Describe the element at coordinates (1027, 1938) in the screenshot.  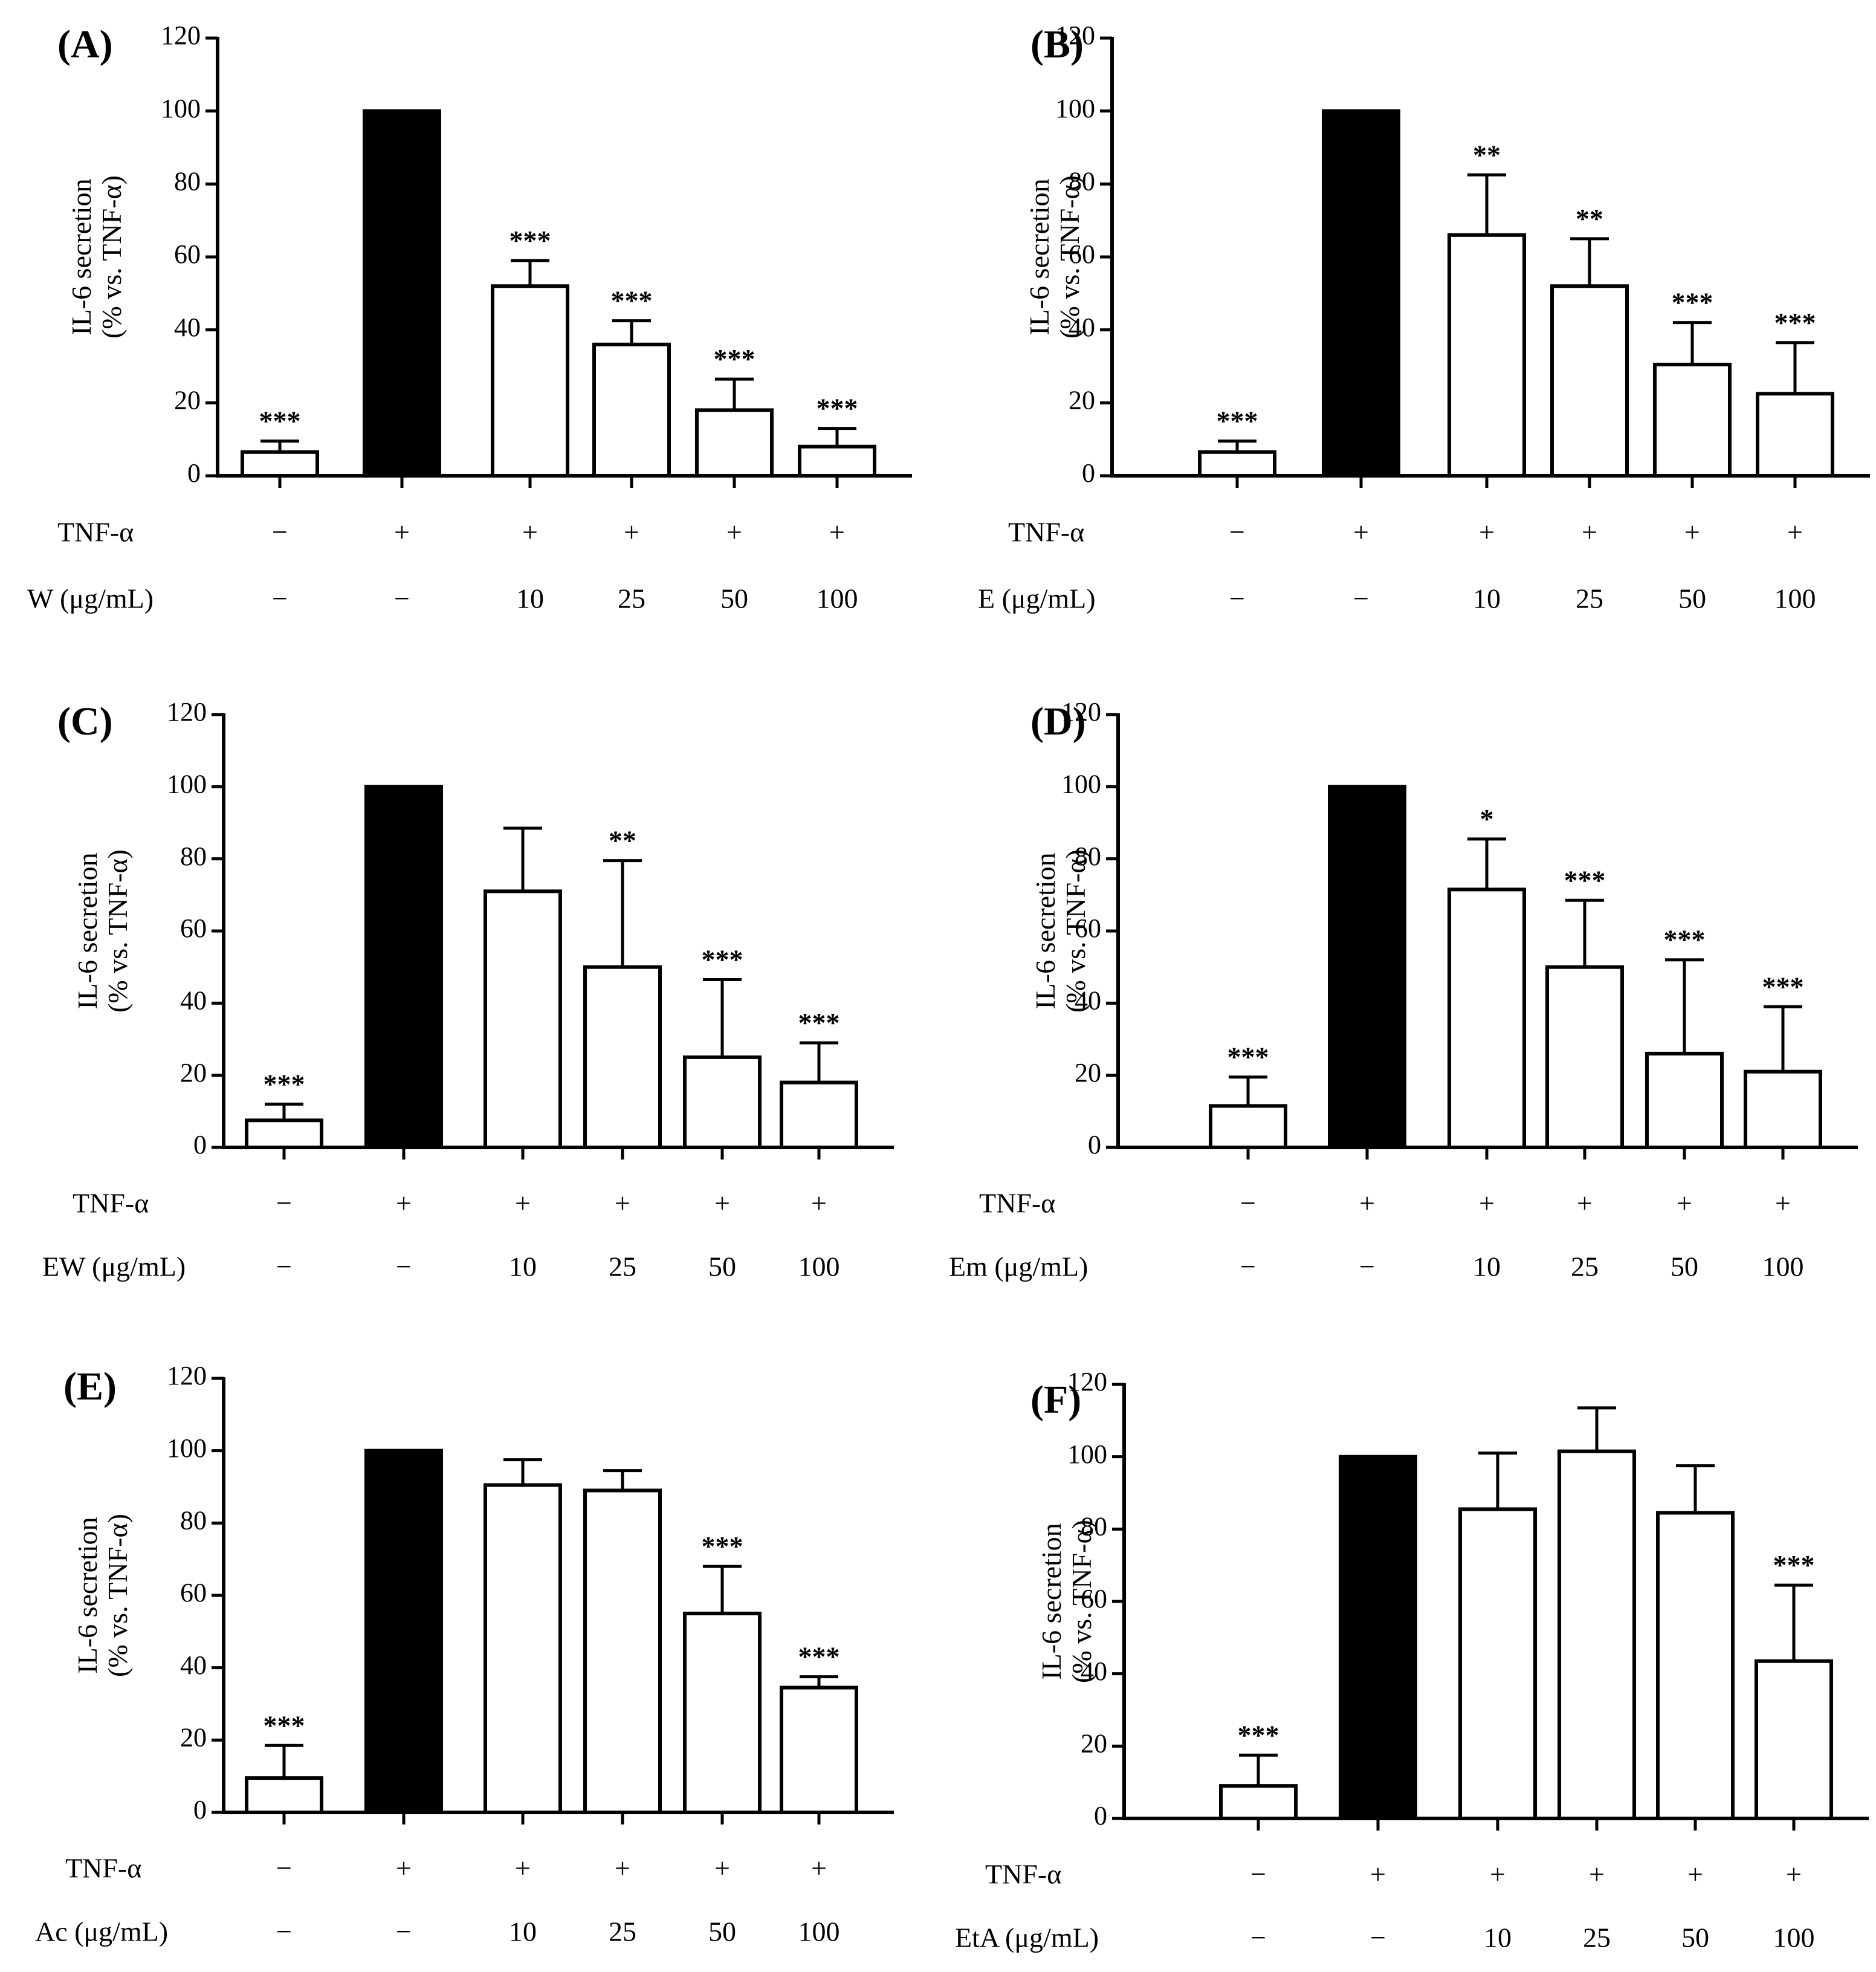
I see `dose-row-label: EtA (μg/mL)` at that location.